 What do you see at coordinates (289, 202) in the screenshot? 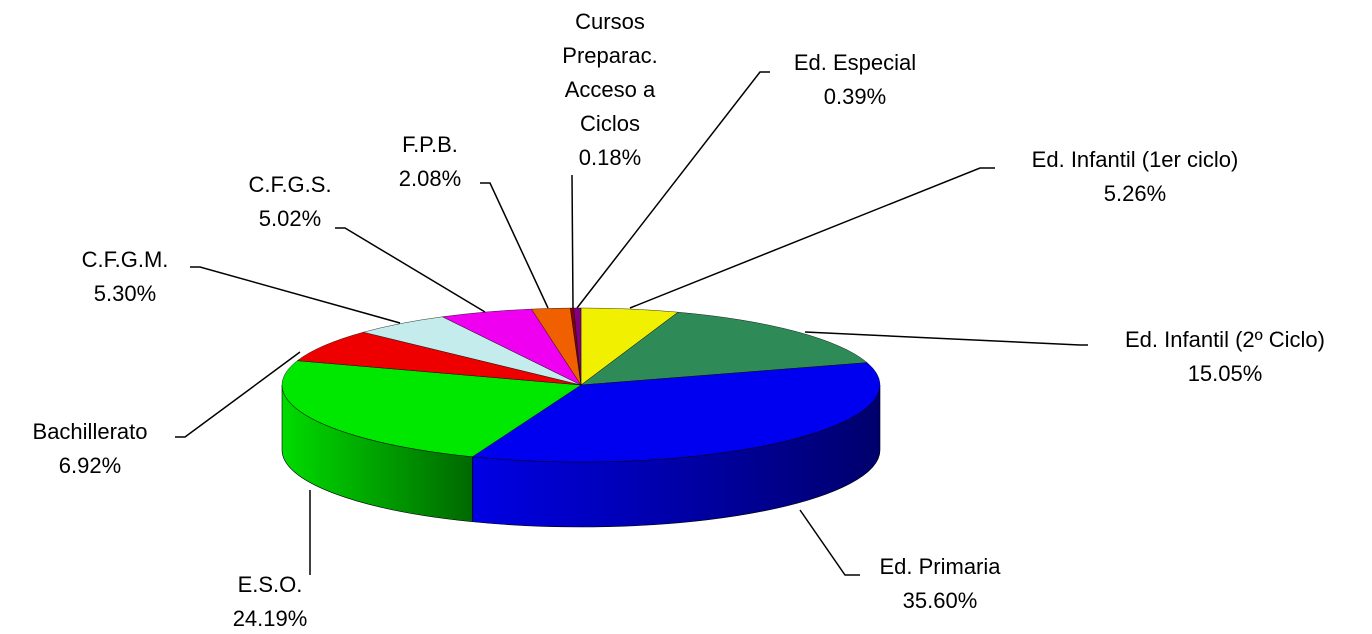
I see `slice-label: C.F.G.S. 5.02%` at bounding box center [289, 202].